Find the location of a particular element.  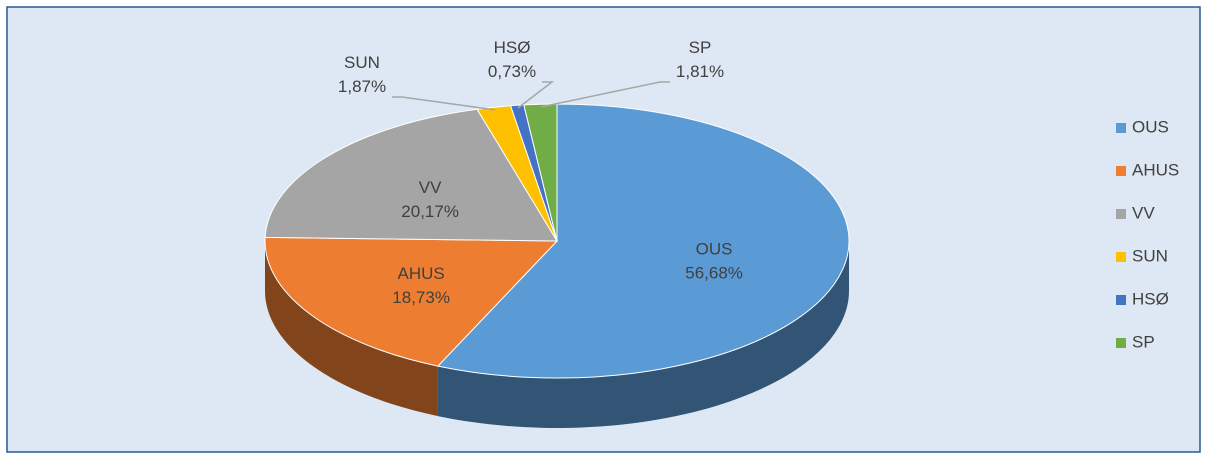

label-value: 20,17% is located at coordinates (430, 211).